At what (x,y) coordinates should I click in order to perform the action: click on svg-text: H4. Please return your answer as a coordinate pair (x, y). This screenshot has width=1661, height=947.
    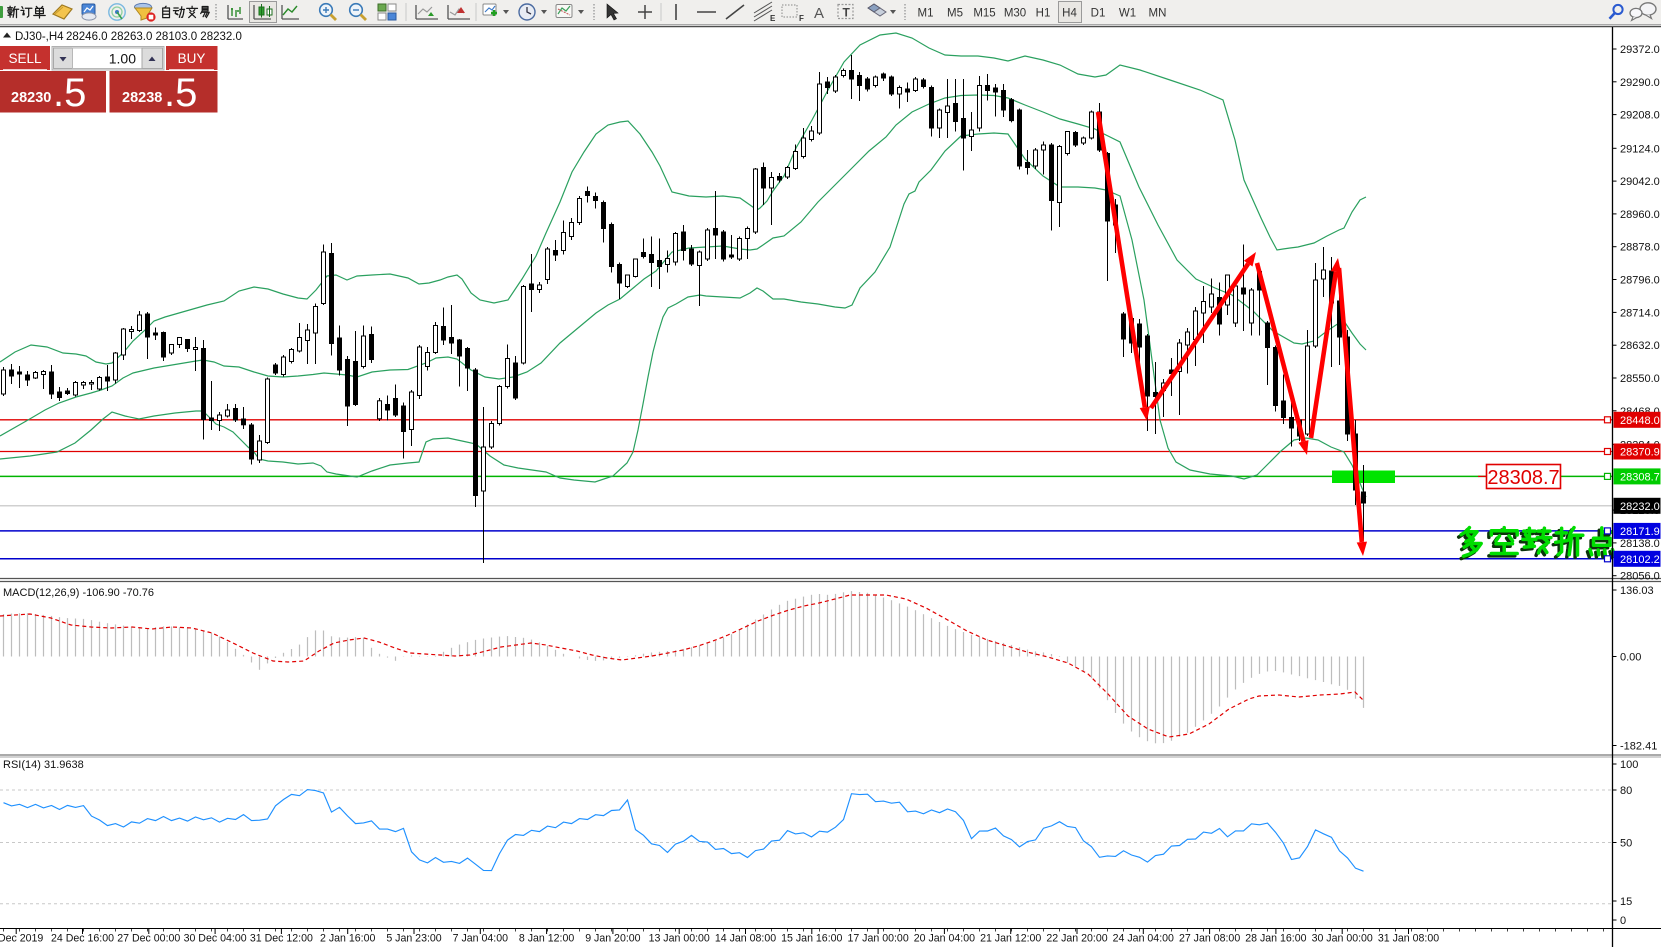
    Looking at the image, I should click on (1069, 14).